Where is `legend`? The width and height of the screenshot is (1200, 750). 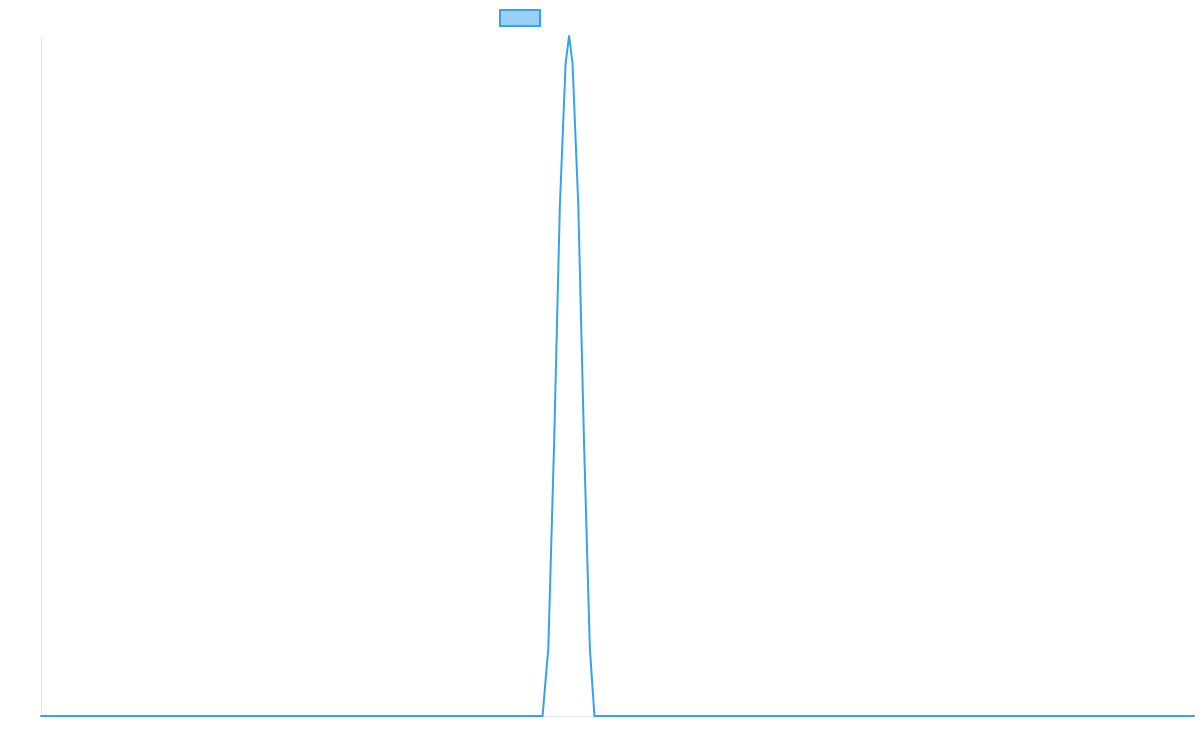 legend is located at coordinates (520, 18).